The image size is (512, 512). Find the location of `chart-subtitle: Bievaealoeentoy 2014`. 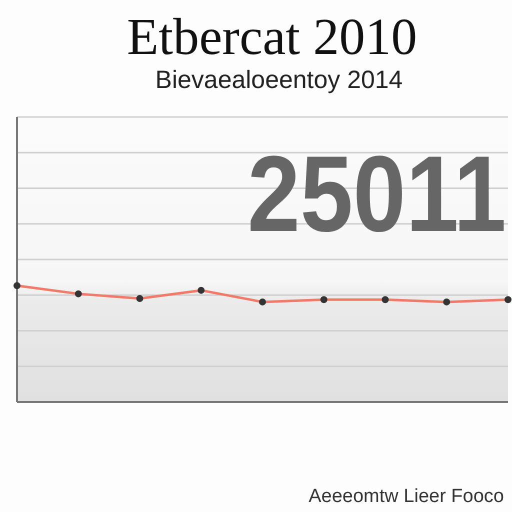

chart-subtitle: Bievaealoeentoy 2014 is located at coordinates (279, 80).